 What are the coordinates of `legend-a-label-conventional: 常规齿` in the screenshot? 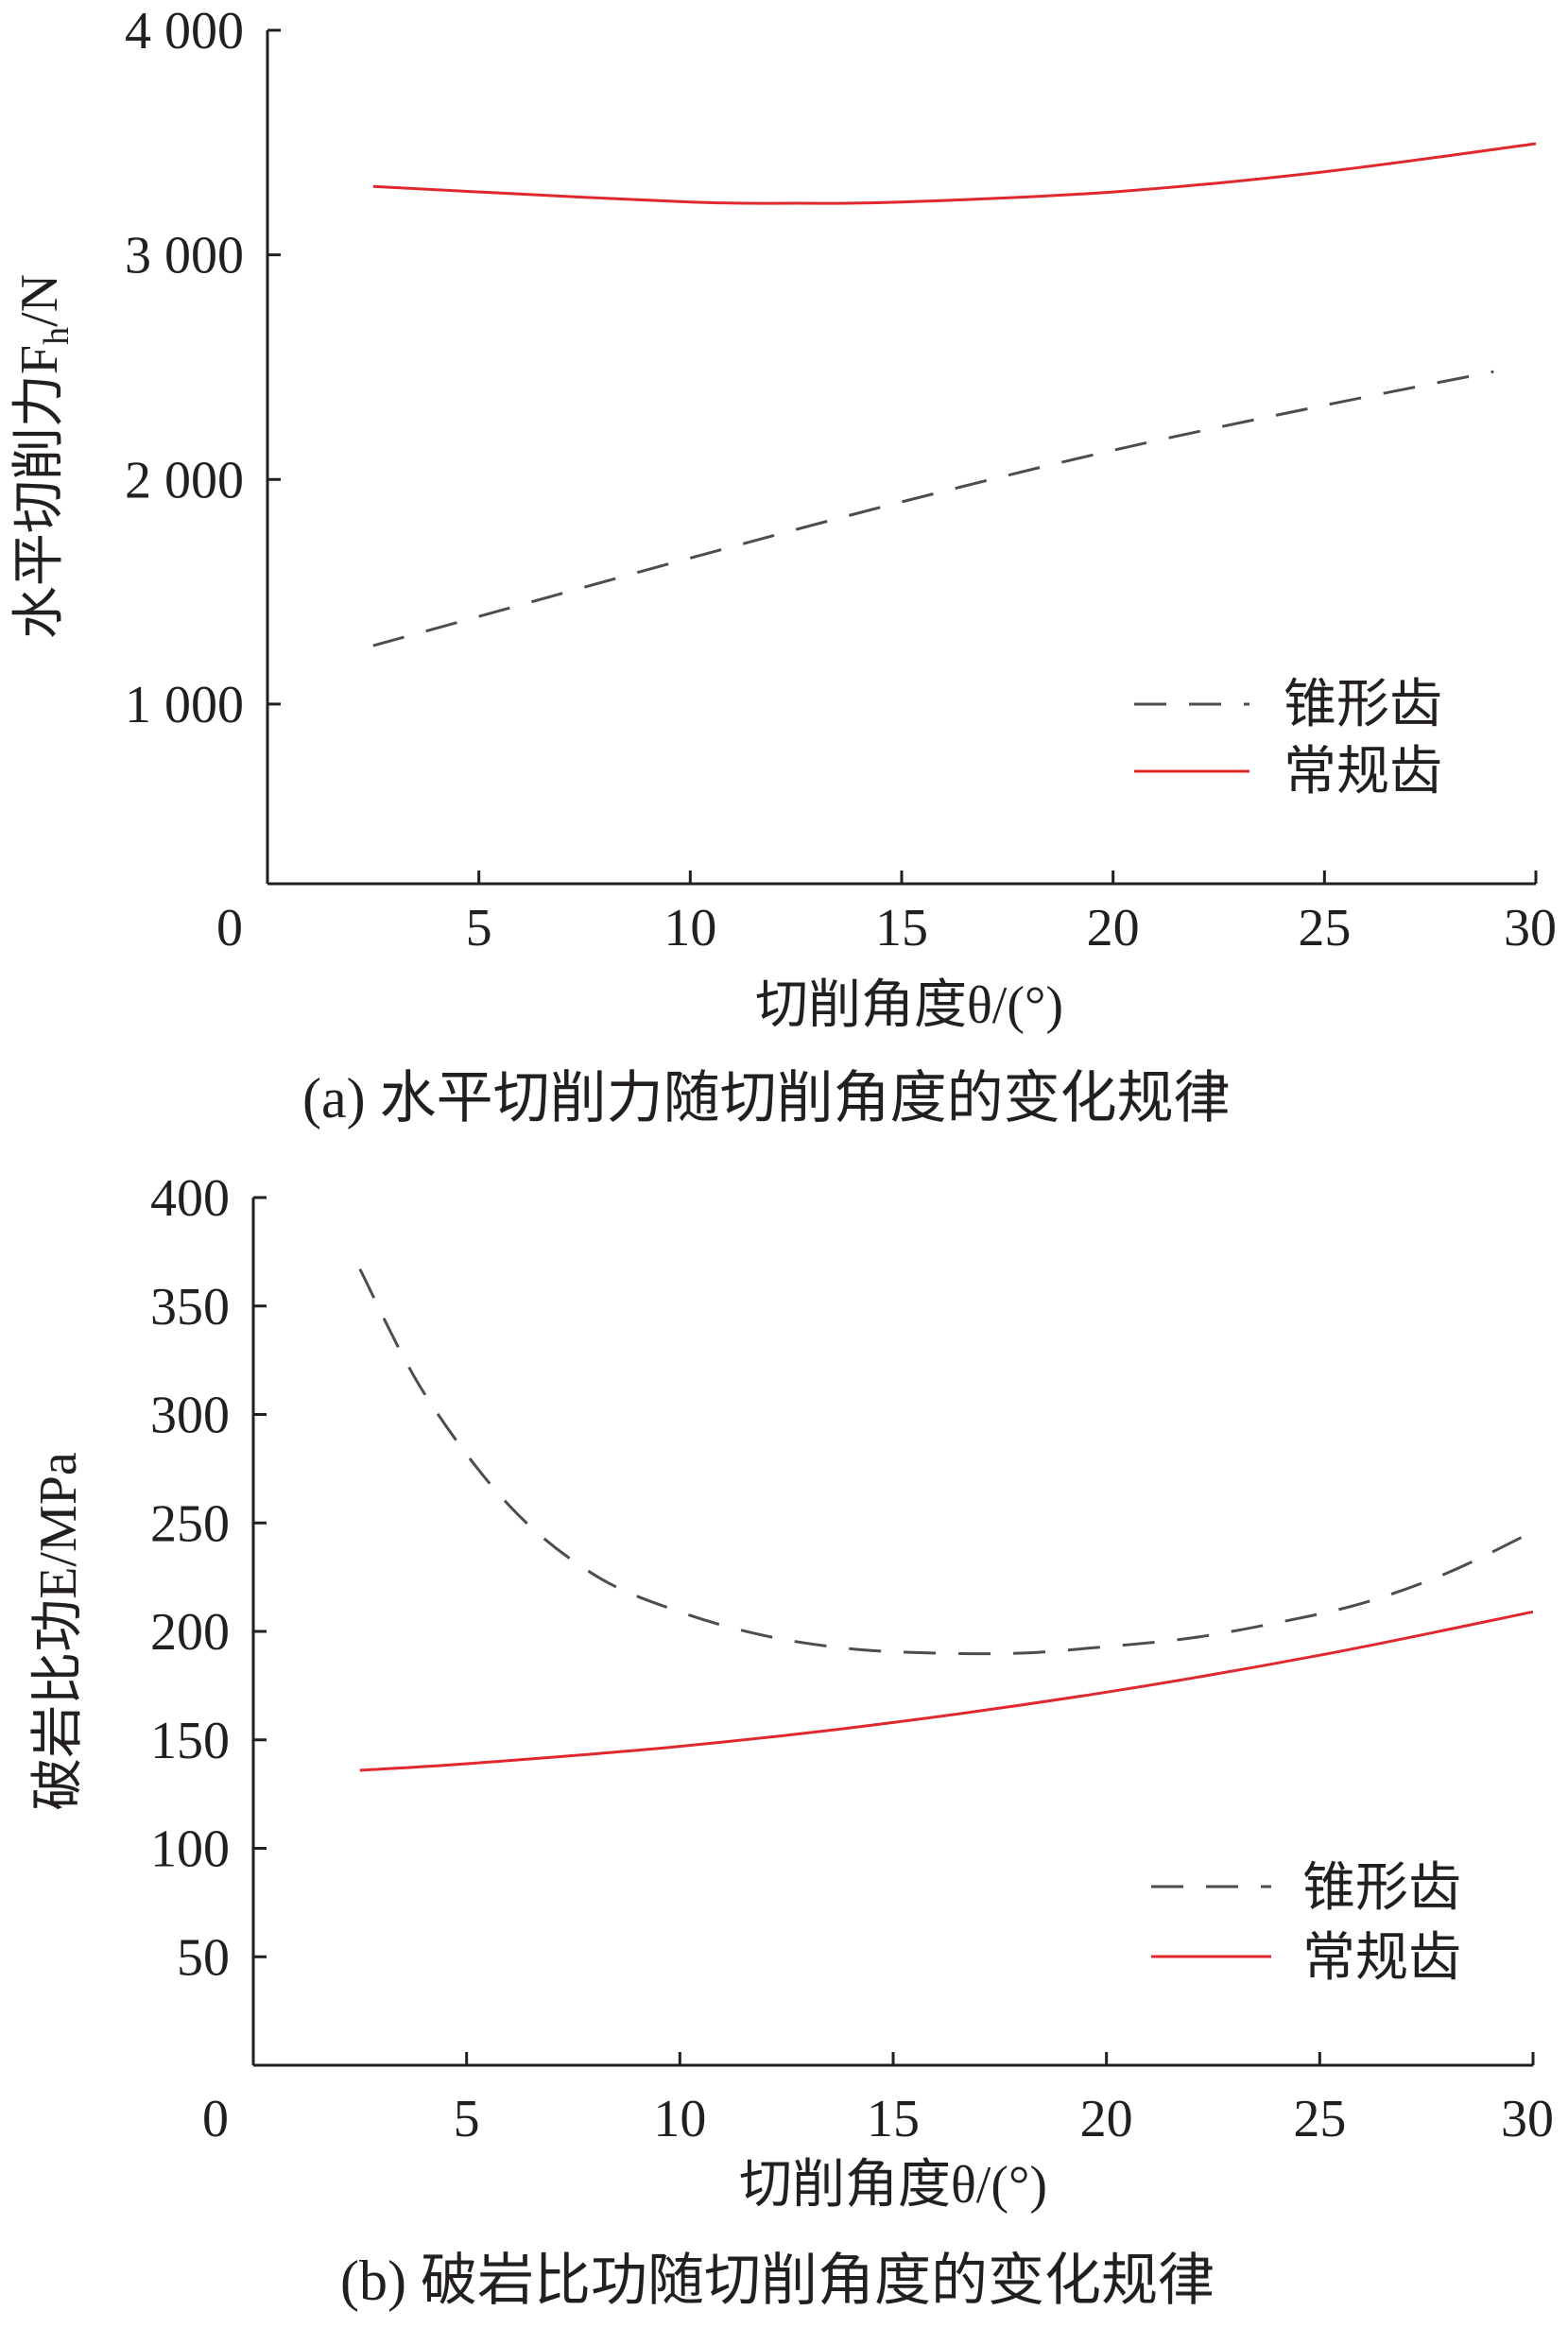 It's located at (1363, 772).